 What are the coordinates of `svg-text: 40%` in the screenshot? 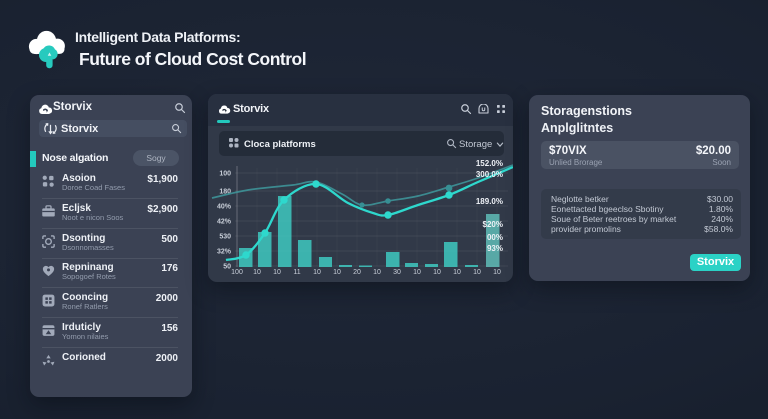 It's located at (224, 207).